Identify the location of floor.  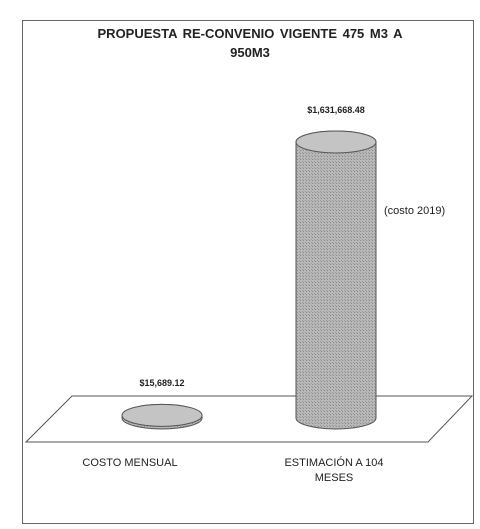
(249, 419).